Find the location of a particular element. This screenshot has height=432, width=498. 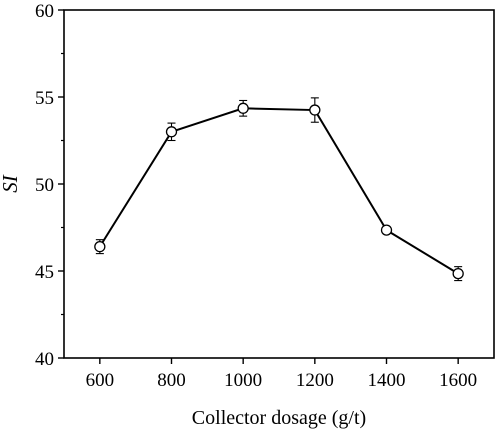

y-tick-label: 55 is located at coordinates (44, 98).